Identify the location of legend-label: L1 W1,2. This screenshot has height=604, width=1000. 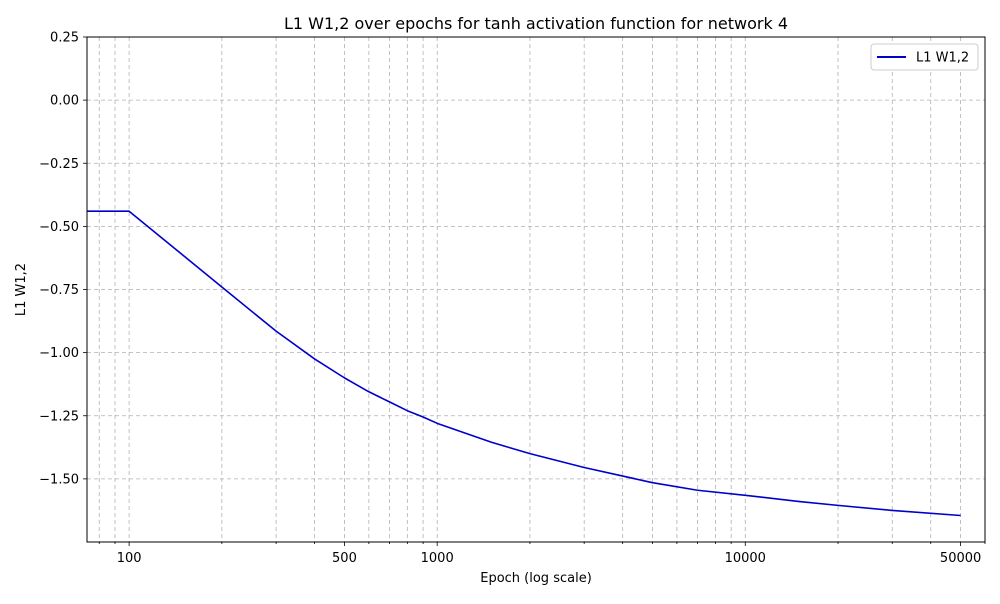
(942, 58).